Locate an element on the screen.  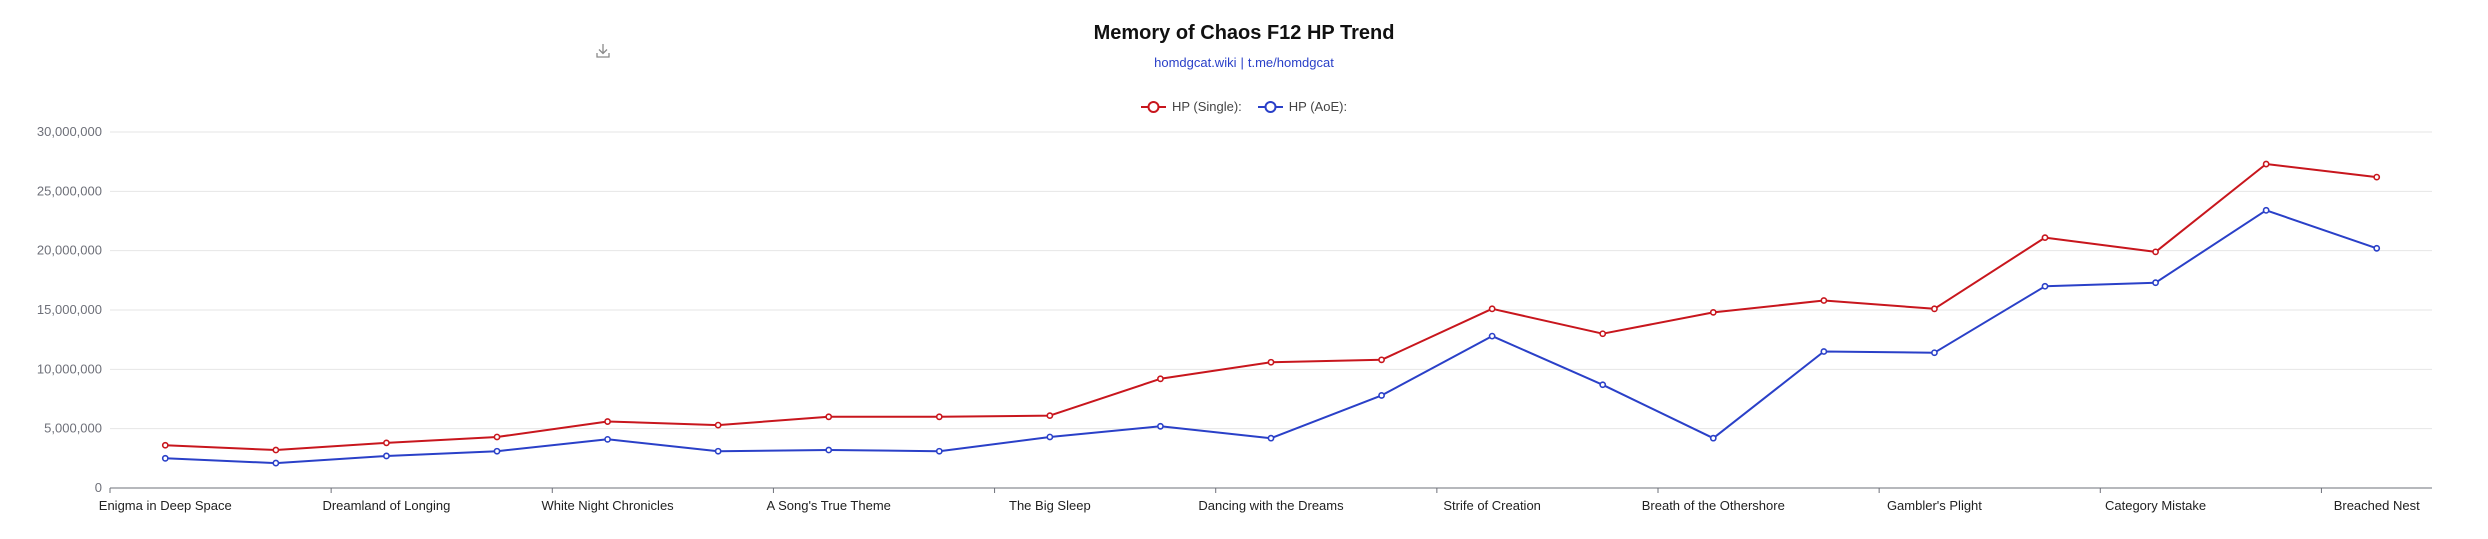
wiki-link: homdgcat.wiki is located at coordinates (1195, 62).